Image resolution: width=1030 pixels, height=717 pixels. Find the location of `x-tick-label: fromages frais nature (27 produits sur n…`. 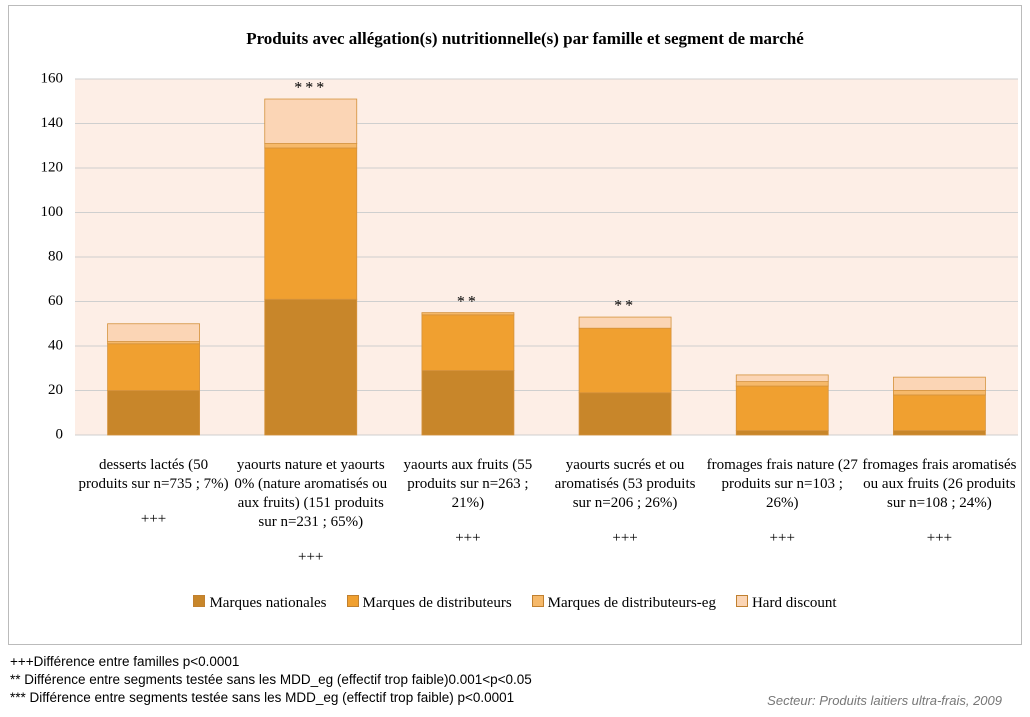

x-tick-label: fromages frais nature (27 produits sur n… is located at coordinates (782, 484).